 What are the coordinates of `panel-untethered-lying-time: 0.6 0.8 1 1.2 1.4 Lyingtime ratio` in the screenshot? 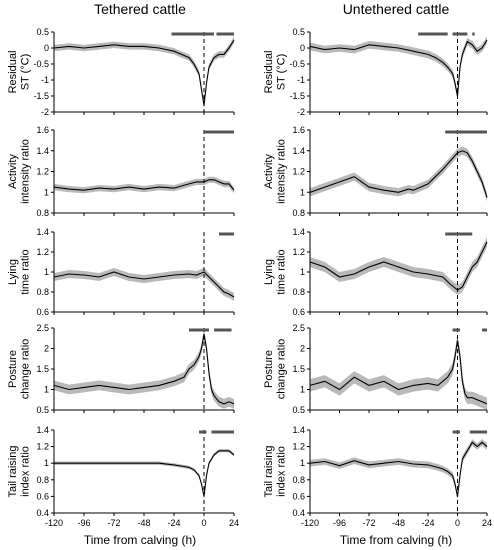 It's located at (375, 272).